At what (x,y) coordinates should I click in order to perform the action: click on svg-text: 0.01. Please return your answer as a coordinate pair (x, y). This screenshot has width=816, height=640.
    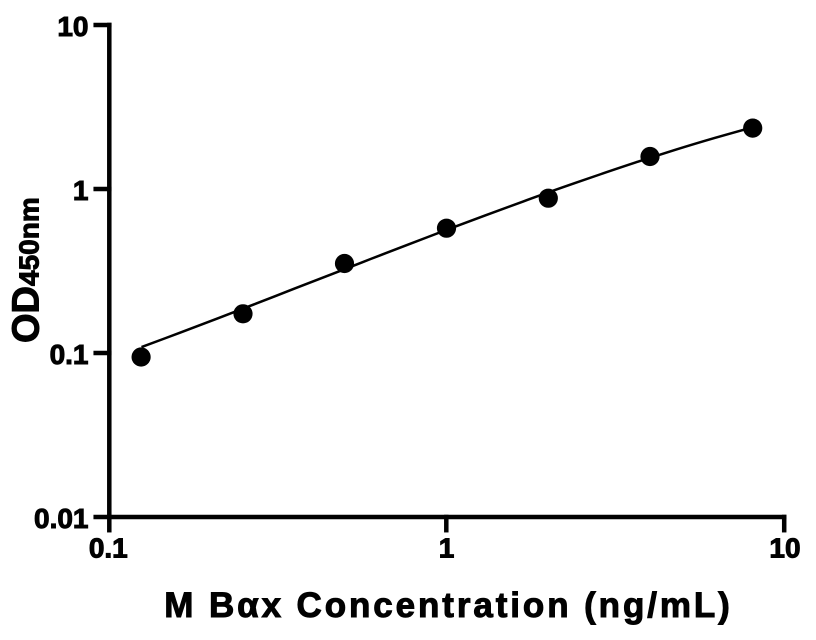
    Looking at the image, I should click on (61, 518).